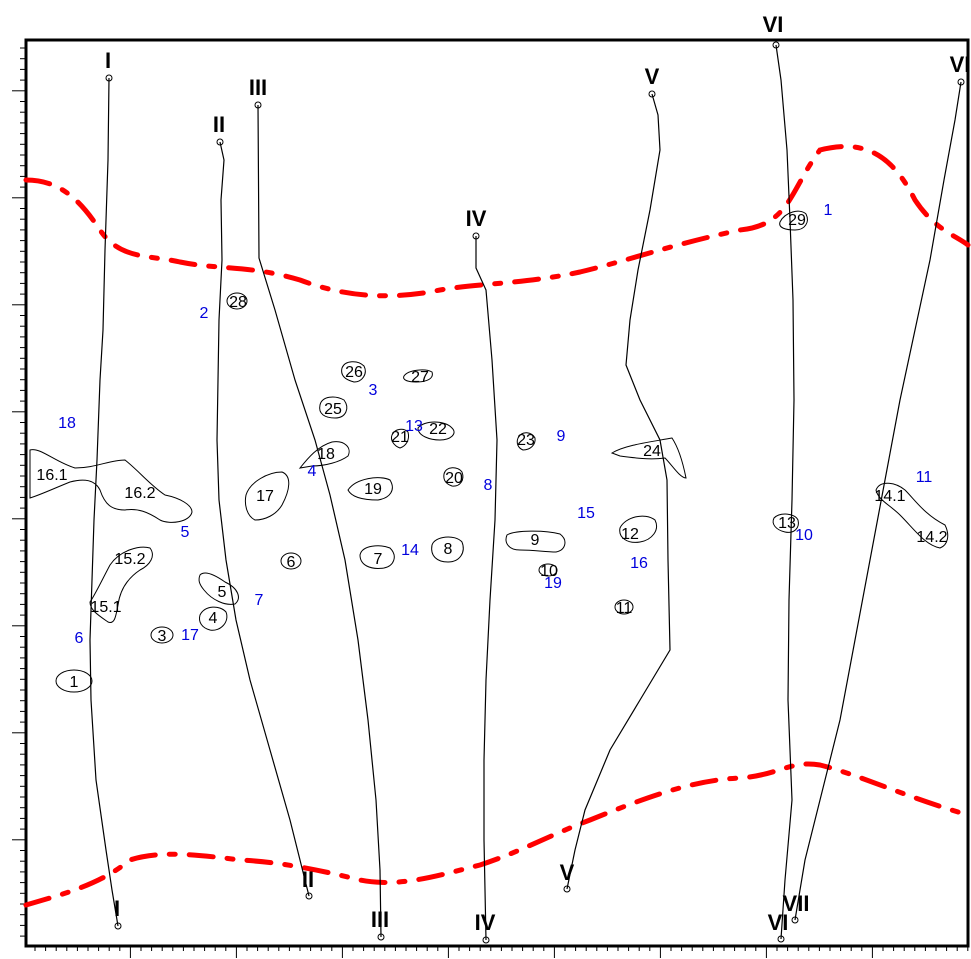 This screenshot has height=959, width=971. I want to click on body-label: 16.2, so click(139, 493).